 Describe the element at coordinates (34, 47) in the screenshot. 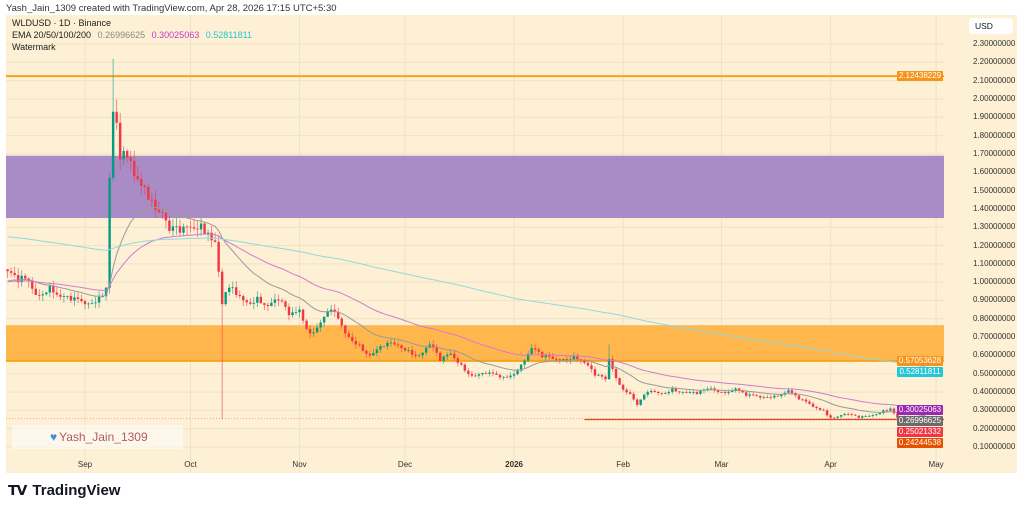

I see `watermark-legend: Watermark` at that location.